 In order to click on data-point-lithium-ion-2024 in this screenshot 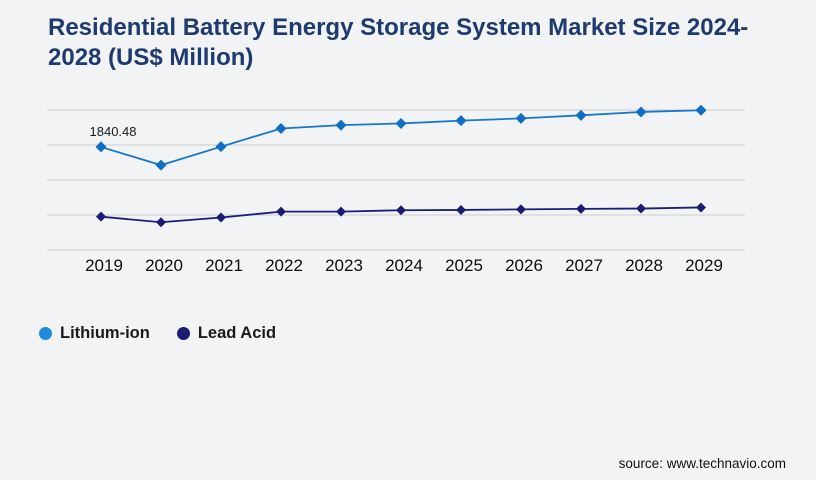, I will do `click(401, 123)`.